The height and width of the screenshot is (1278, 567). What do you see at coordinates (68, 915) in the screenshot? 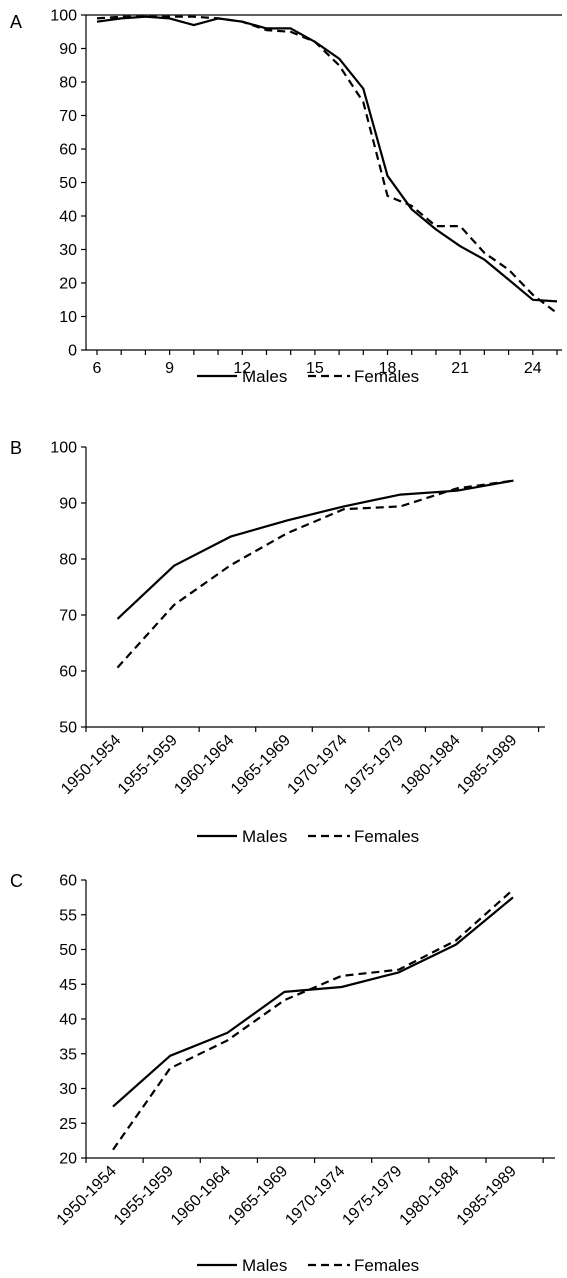
I see `y-tick-label: 55` at bounding box center [68, 915].